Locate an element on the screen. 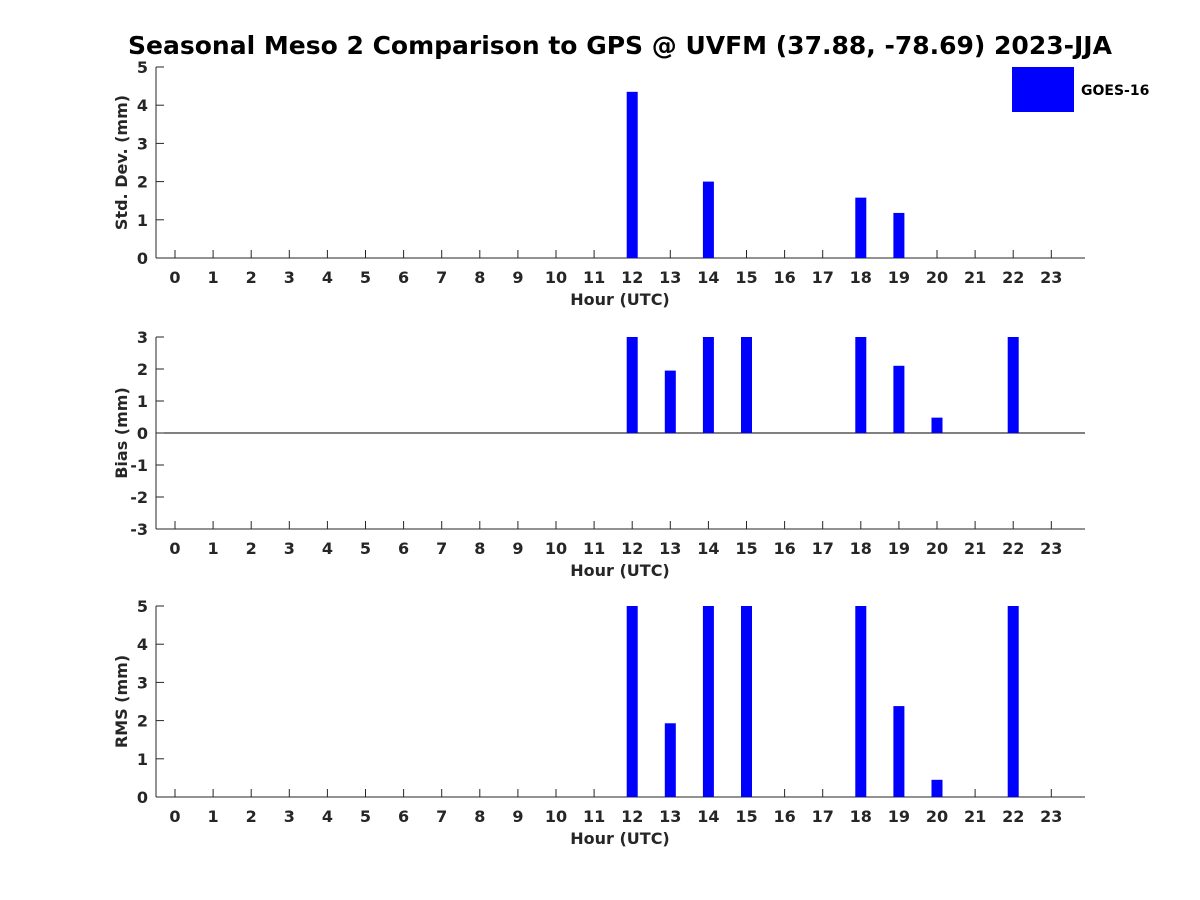  bias-y-tick-label: 2 is located at coordinates (142, 369).